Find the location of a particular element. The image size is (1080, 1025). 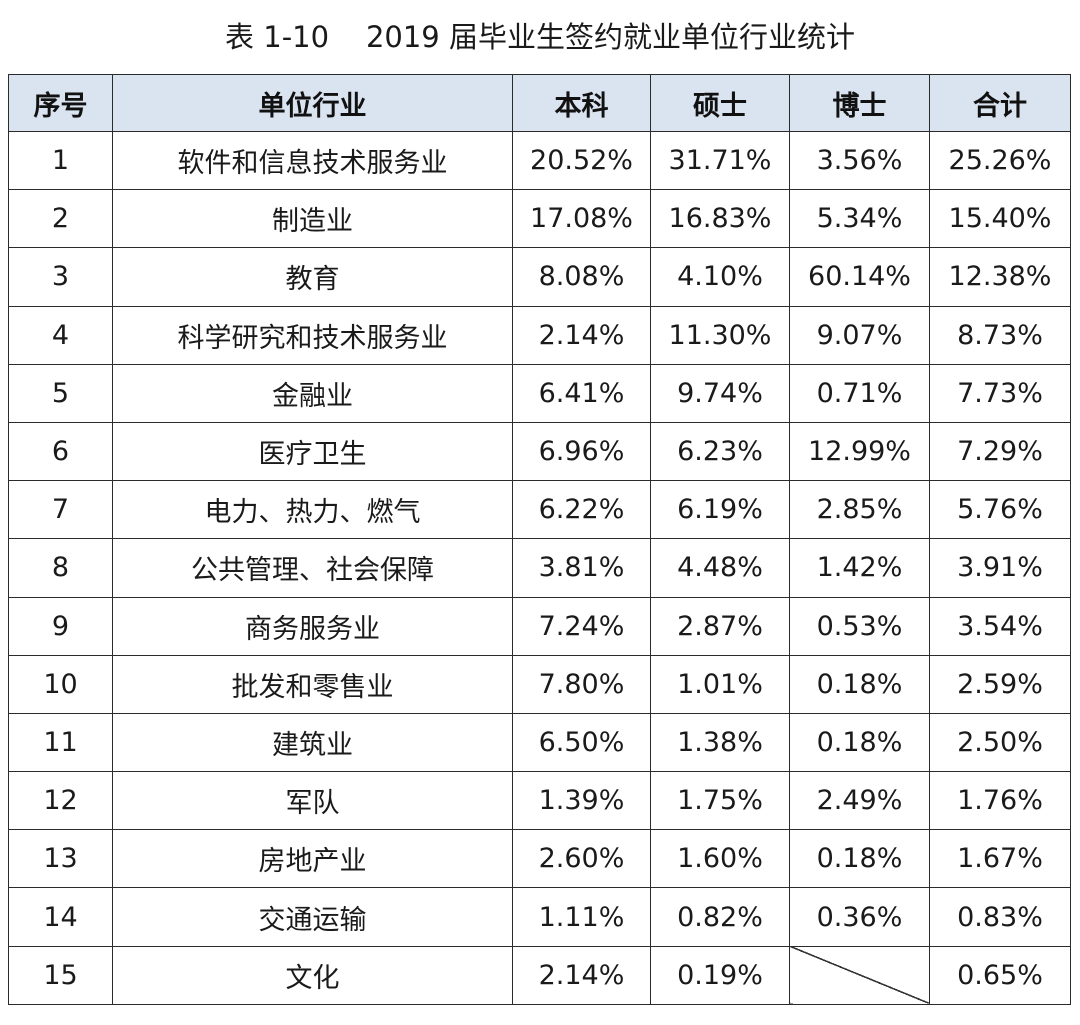

cell-master: 2.87% is located at coordinates (720, 626).